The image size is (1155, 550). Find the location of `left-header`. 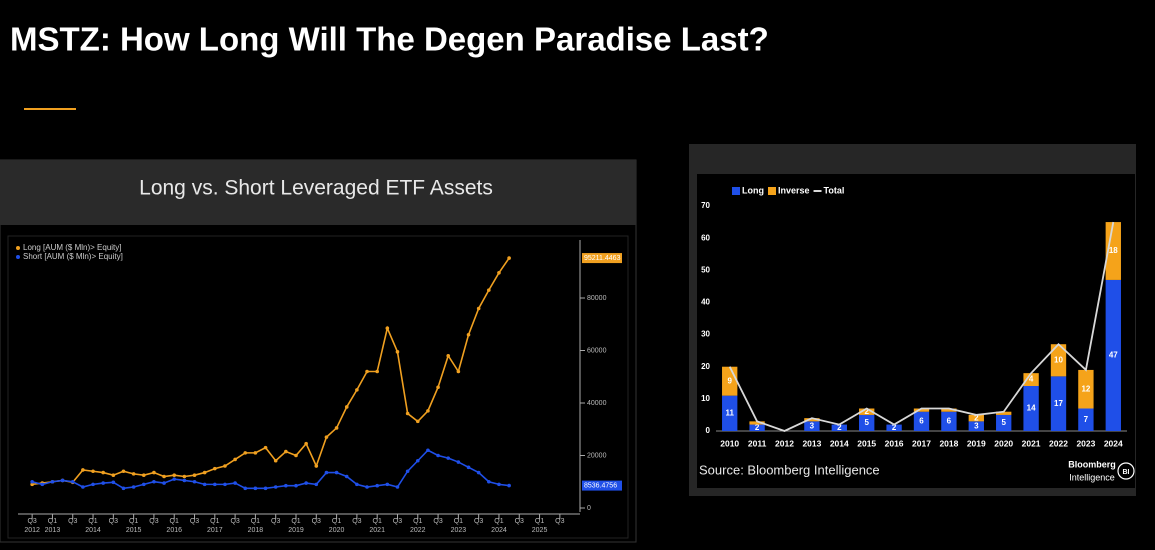

left-header is located at coordinates (318, 192).